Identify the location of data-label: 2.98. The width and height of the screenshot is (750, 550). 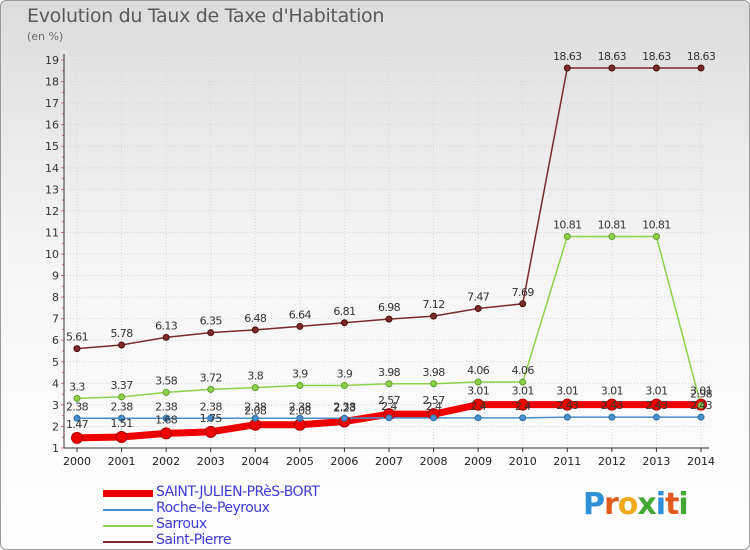
(701, 393).